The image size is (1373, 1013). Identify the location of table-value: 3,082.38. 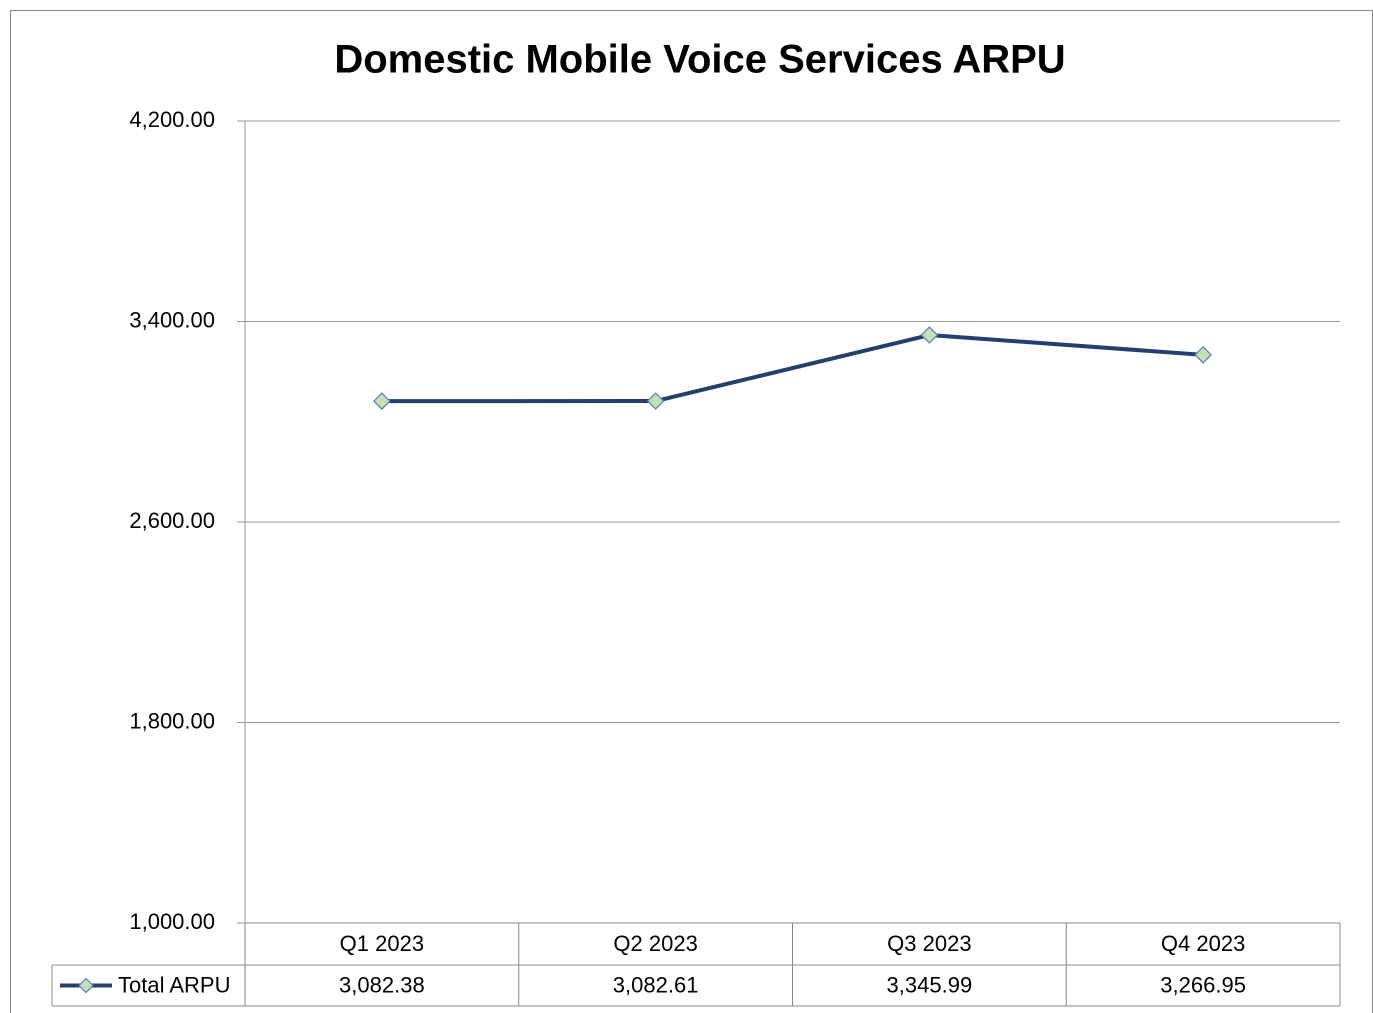
(382, 984).